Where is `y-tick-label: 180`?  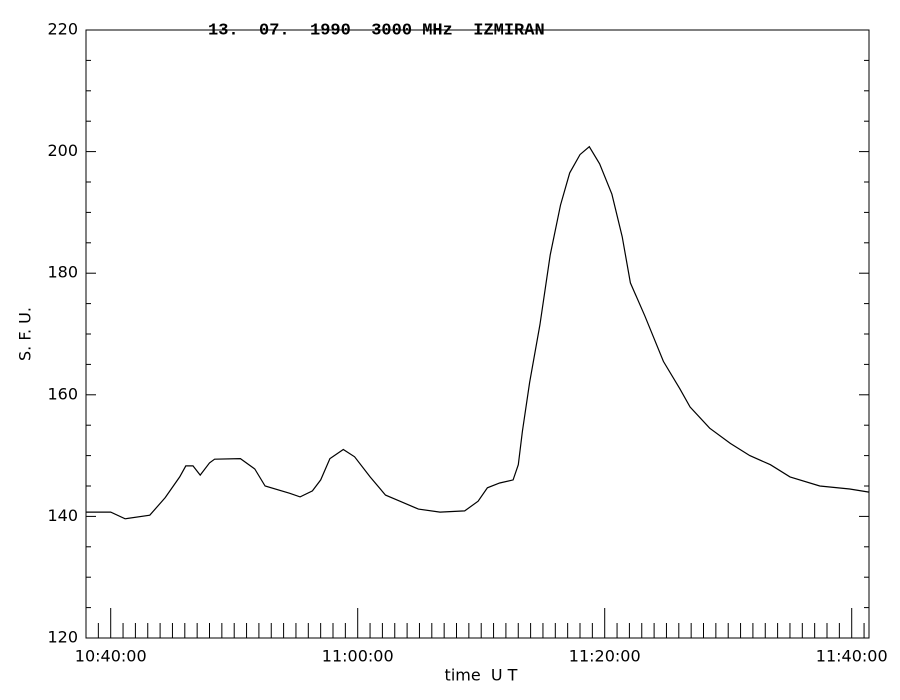 y-tick-label: 180 is located at coordinates (62, 272).